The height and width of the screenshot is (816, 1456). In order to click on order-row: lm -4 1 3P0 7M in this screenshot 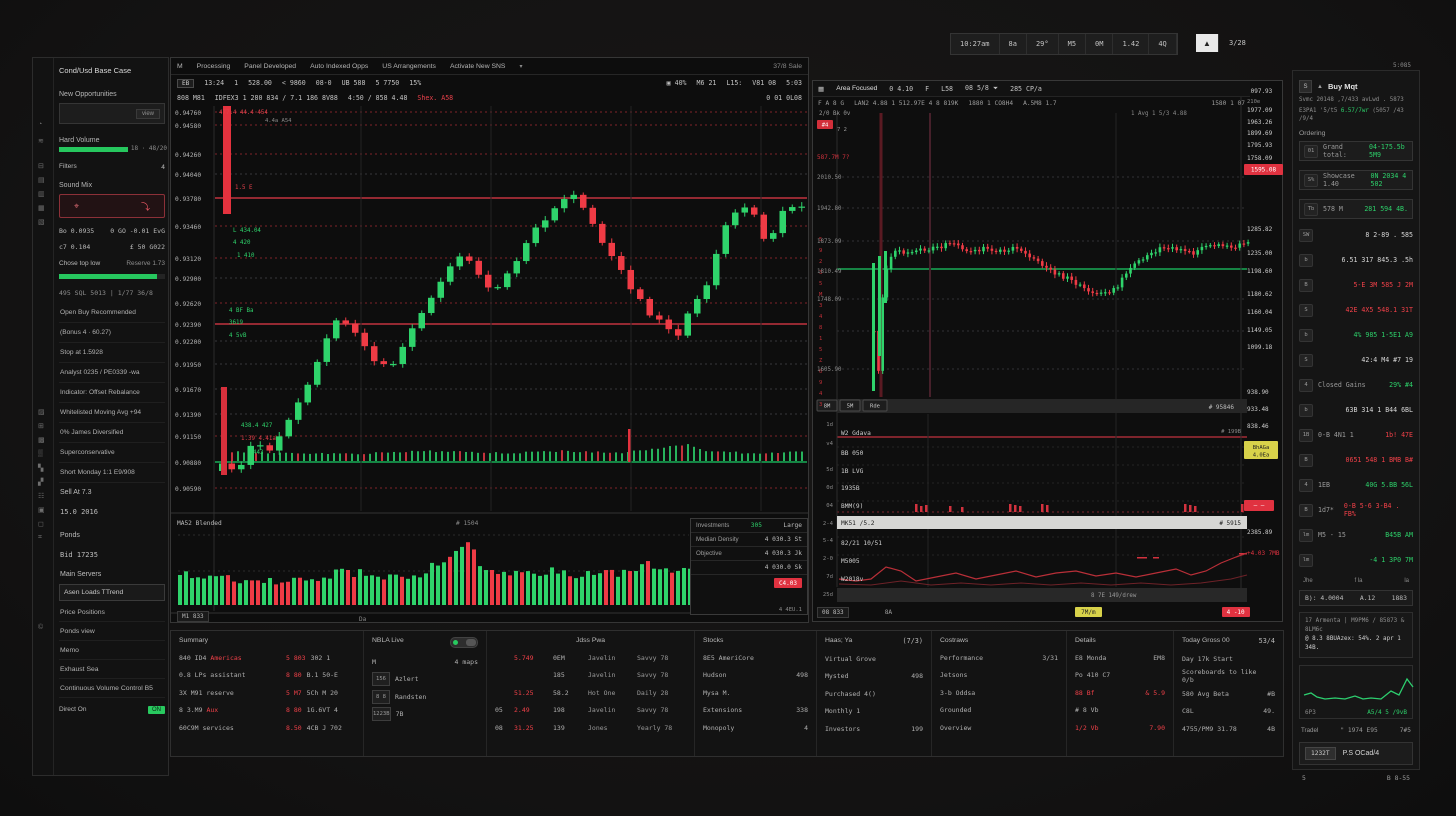, I will do `click(1356, 560)`.